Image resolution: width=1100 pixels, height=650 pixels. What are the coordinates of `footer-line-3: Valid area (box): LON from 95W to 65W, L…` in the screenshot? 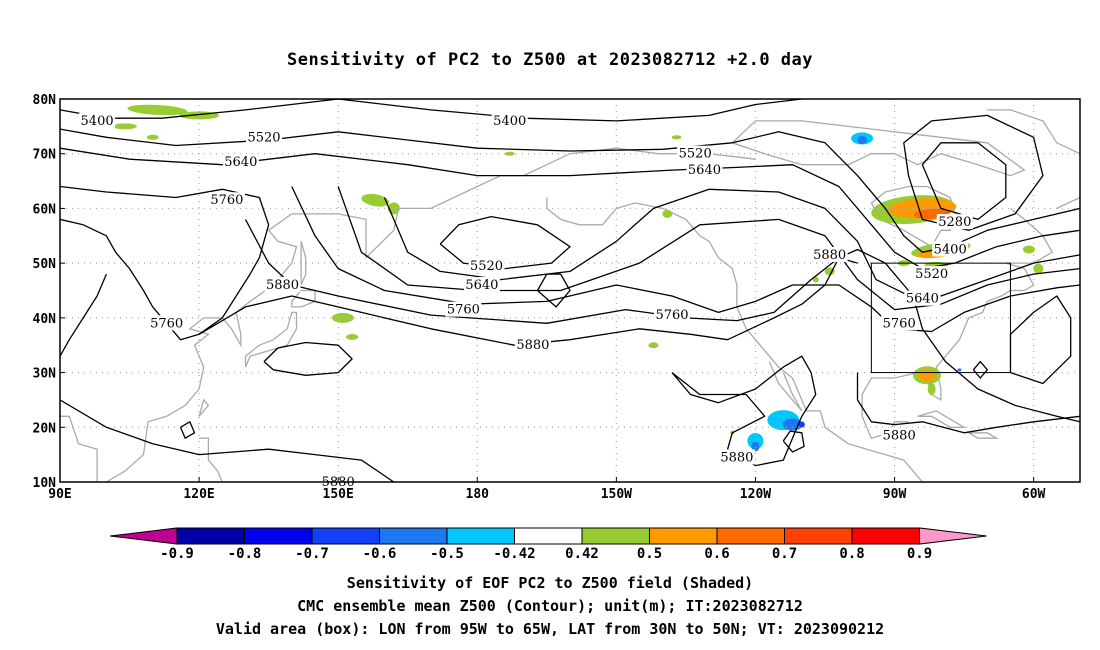 It's located at (550, 629).